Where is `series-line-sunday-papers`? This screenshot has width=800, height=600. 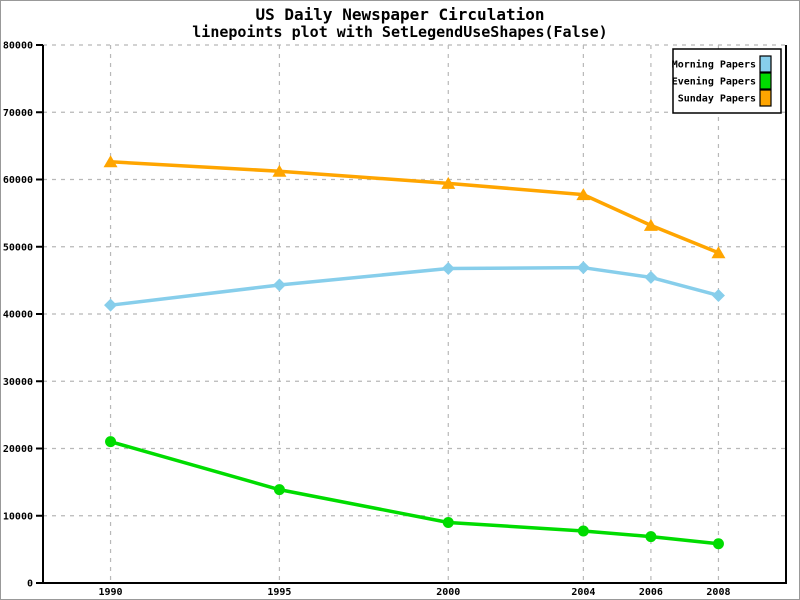
series-line-sunday-papers is located at coordinates (415, 207).